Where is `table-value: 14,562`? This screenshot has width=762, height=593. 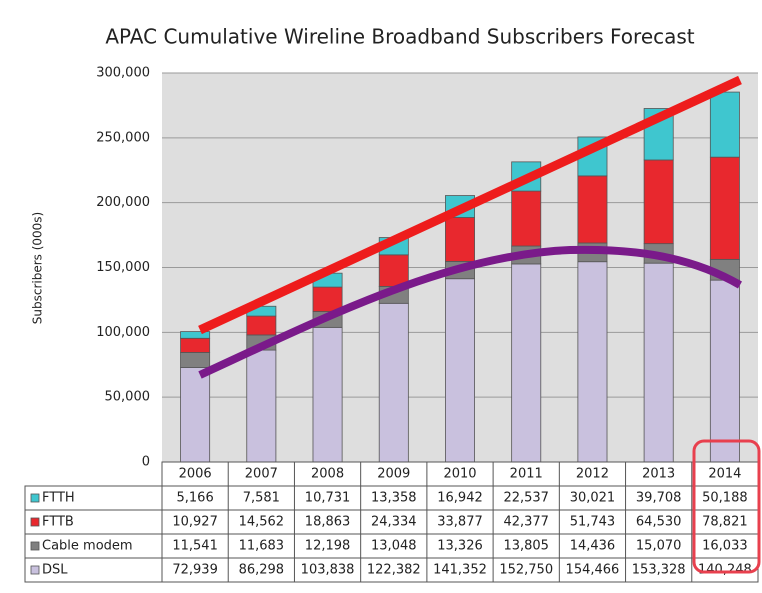 table-value: 14,562 is located at coordinates (262, 522).